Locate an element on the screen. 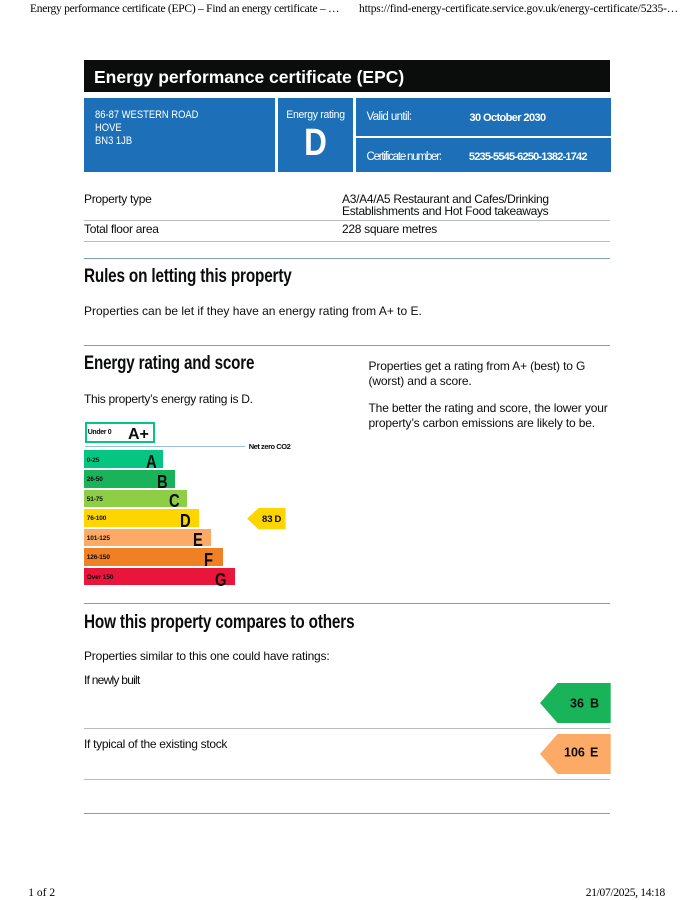  svg-text: 83 is located at coordinates (267, 519).